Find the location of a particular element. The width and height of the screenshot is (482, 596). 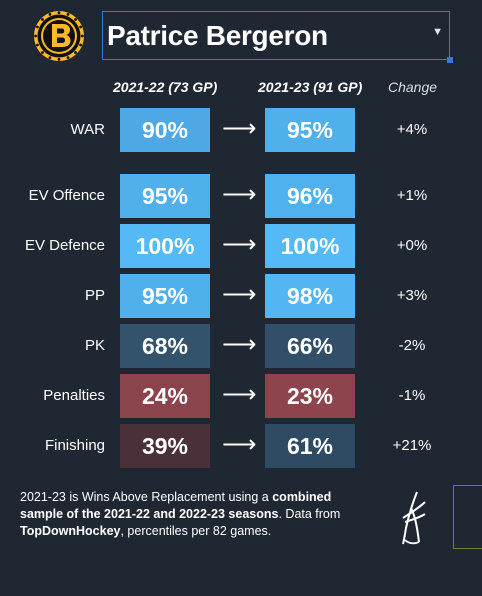

season2-percentile: 66% is located at coordinates (310, 346).